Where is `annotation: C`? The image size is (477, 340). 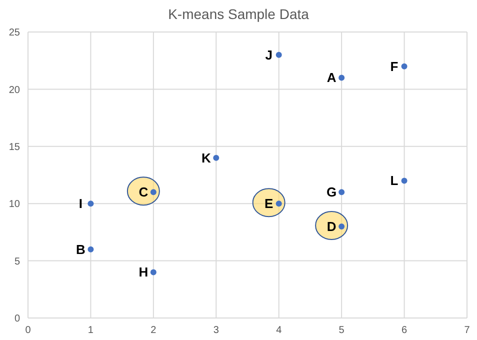 annotation: C is located at coordinates (143, 192).